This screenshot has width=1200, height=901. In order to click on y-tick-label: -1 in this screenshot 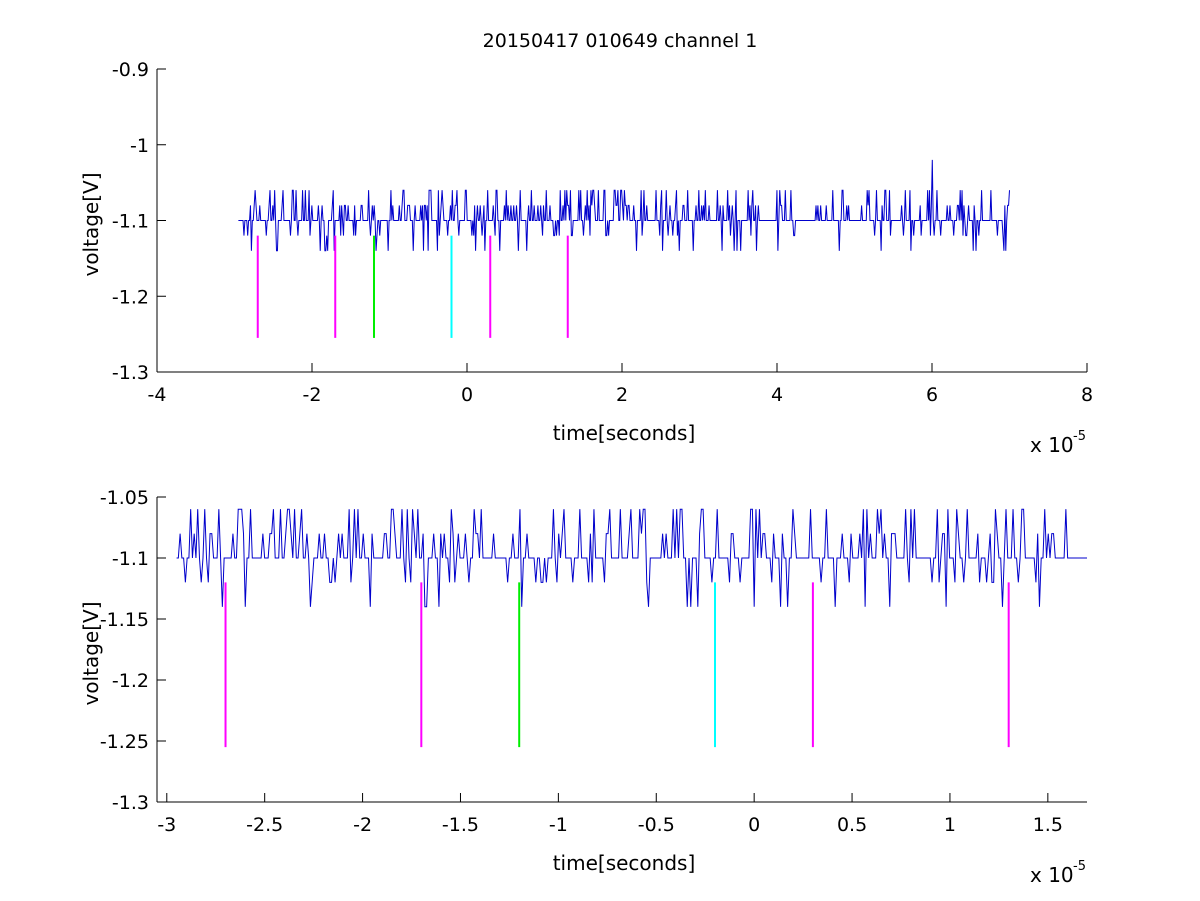, I will do `click(139, 146)`.